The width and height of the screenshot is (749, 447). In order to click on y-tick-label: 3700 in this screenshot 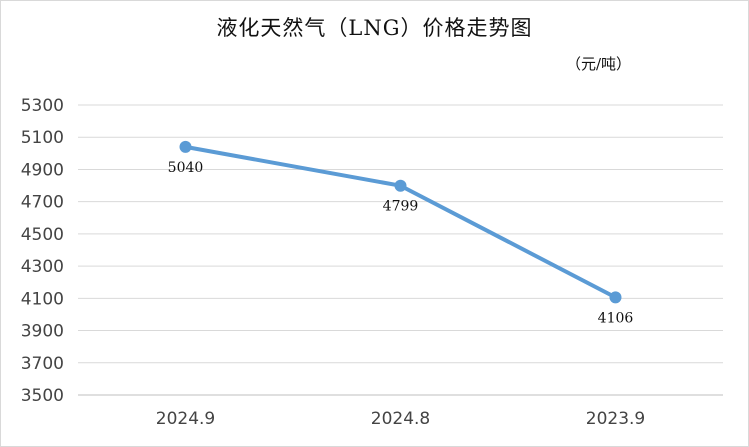, I will do `click(42, 364)`.